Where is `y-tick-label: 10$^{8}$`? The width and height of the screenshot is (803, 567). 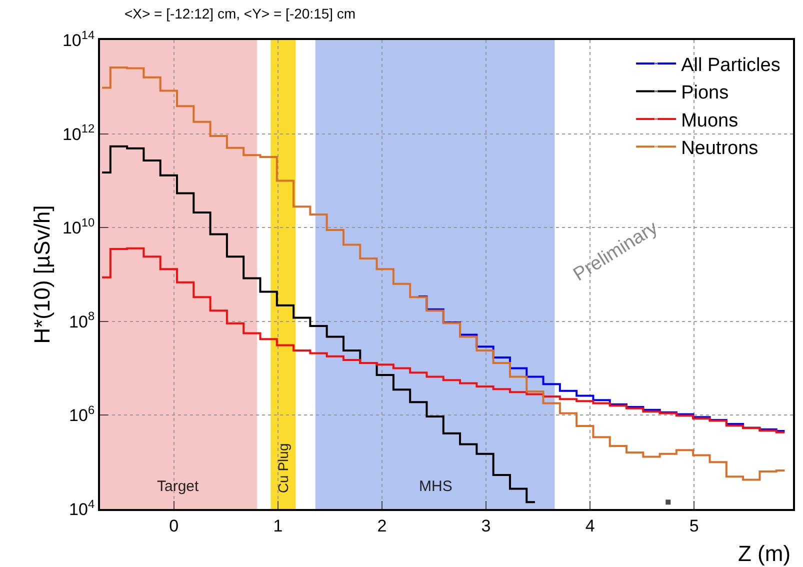 y-tick-label: 10$^{8}$ is located at coordinates (82, 320).